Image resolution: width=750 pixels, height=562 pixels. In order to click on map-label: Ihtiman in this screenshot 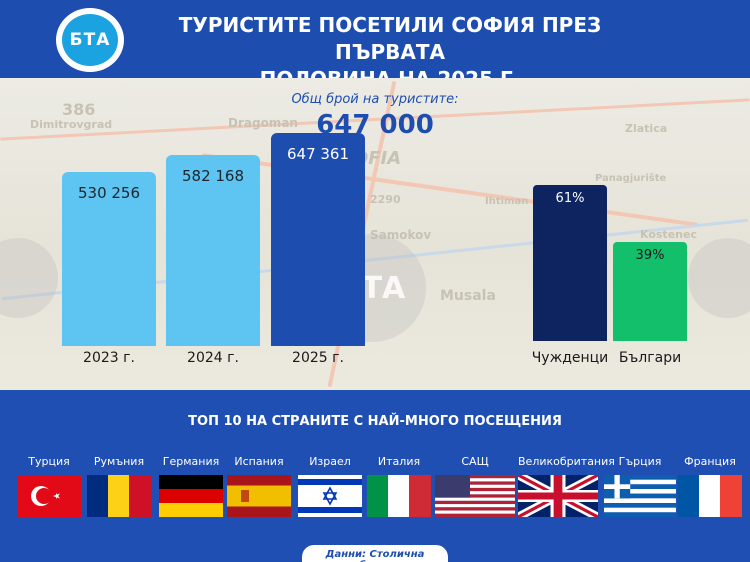, I will do `click(507, 201)`.